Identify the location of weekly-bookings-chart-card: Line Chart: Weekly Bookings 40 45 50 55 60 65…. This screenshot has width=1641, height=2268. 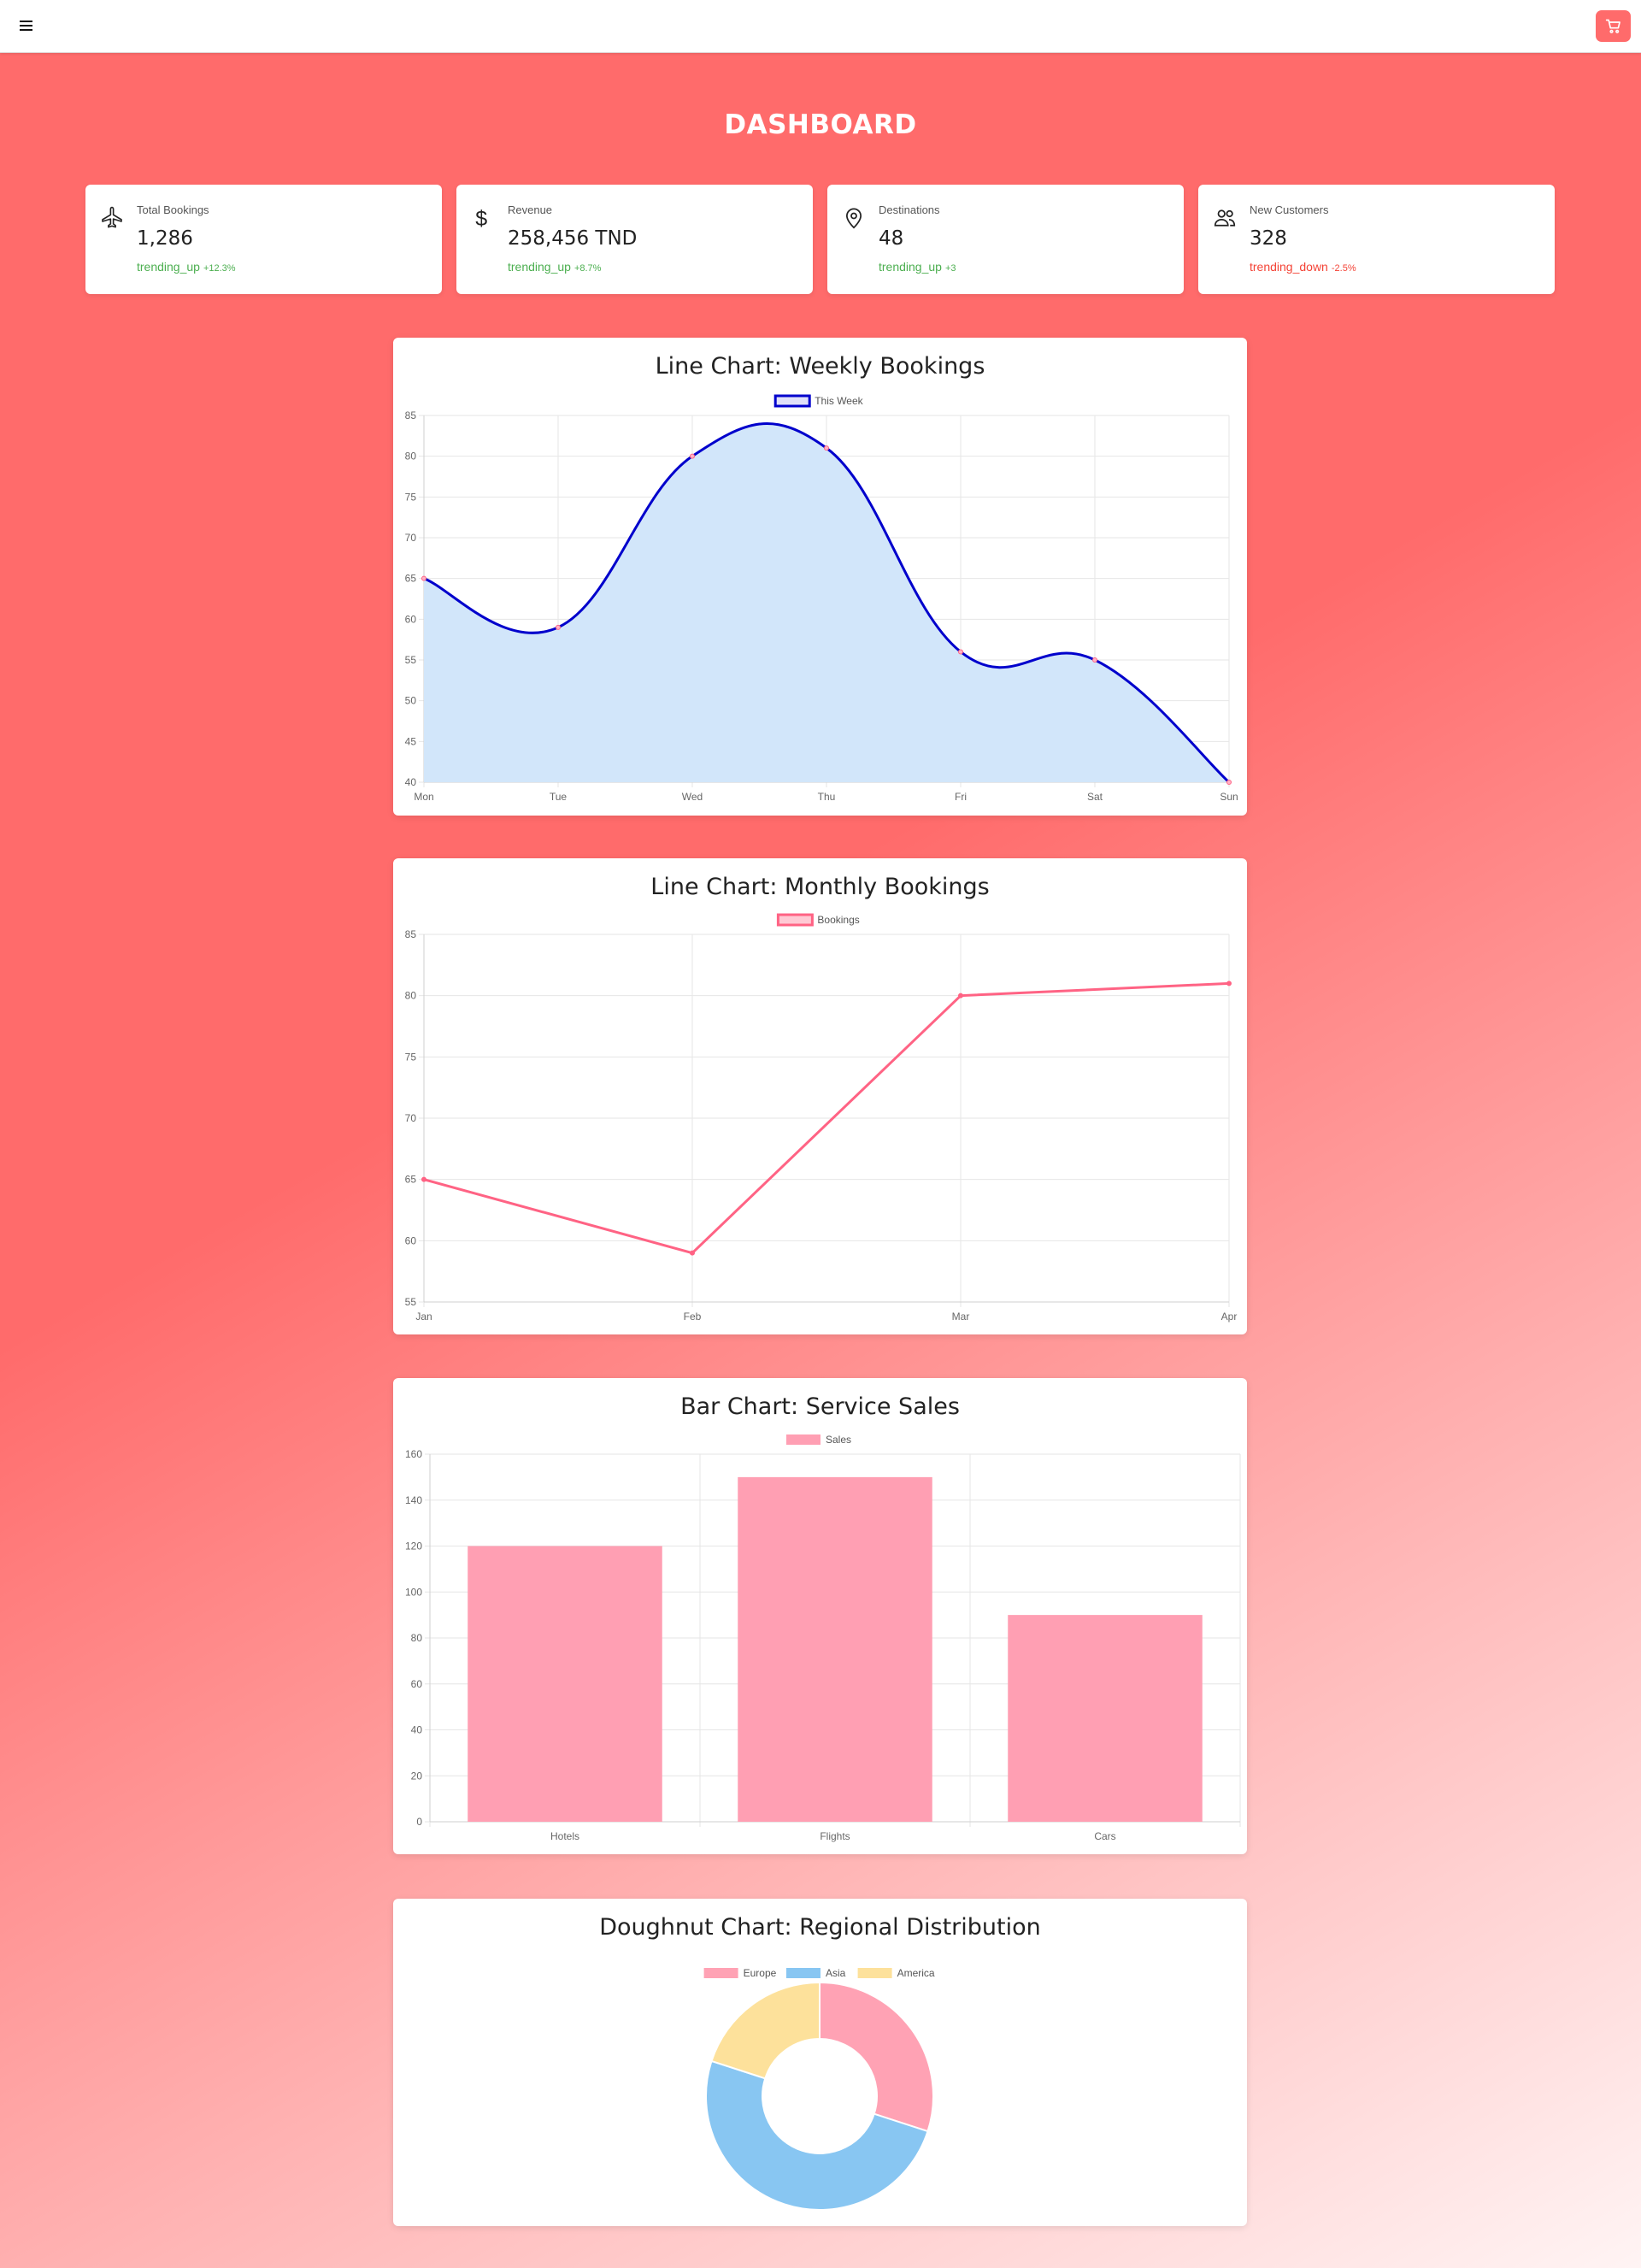
(820, 577).